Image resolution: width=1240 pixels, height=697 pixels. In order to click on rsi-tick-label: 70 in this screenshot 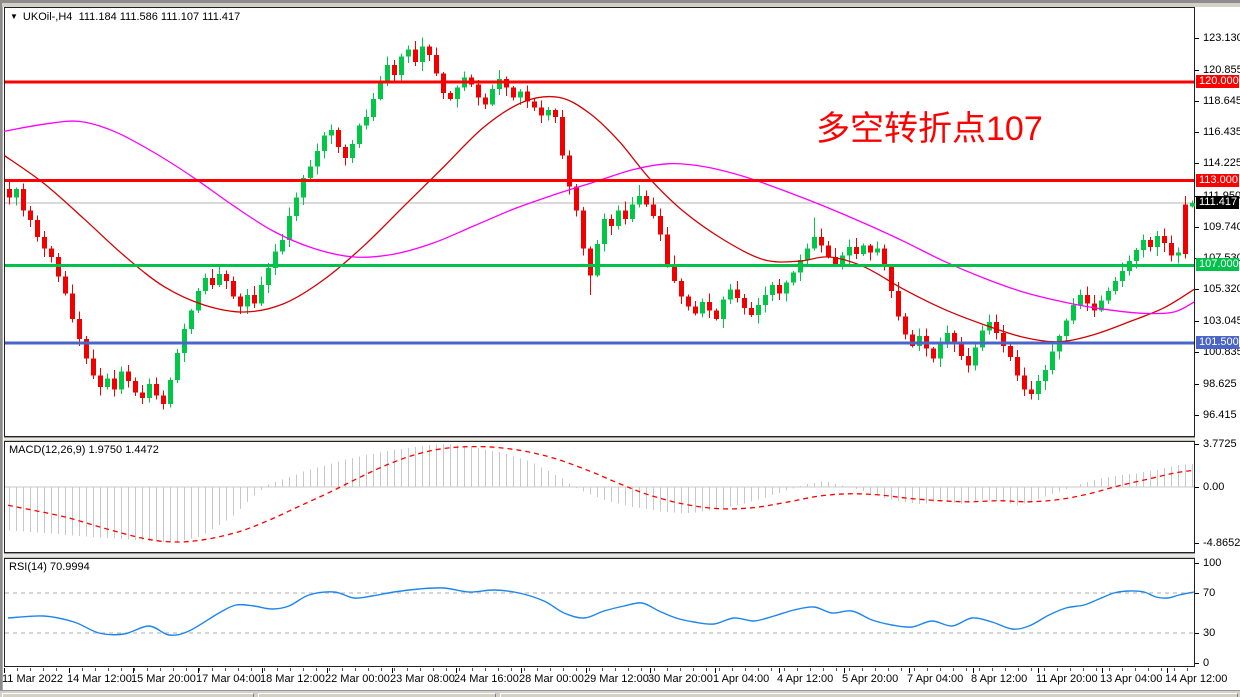, I will do `click(1209, 593)`.